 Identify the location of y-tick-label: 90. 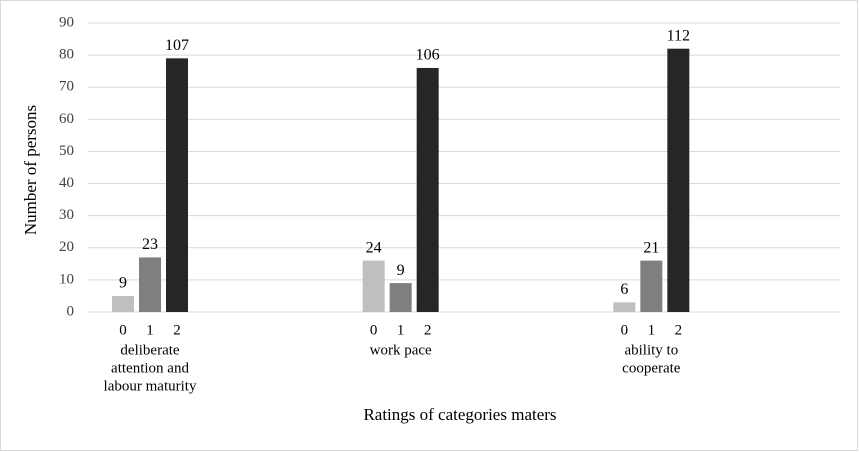
(66, 22).